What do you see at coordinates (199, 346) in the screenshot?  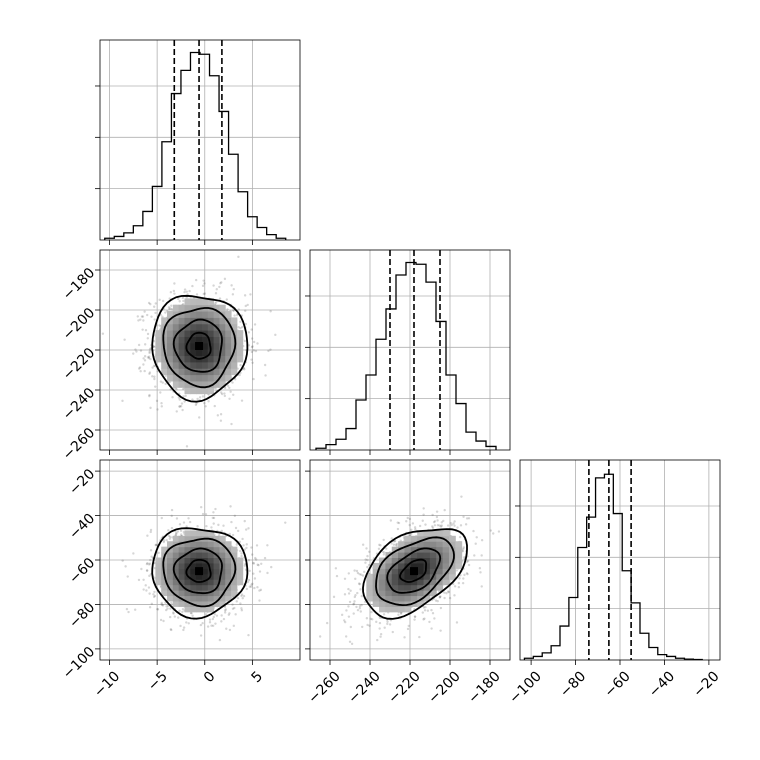 I see `density-0-1-peak` at bounding box center [199, 346].